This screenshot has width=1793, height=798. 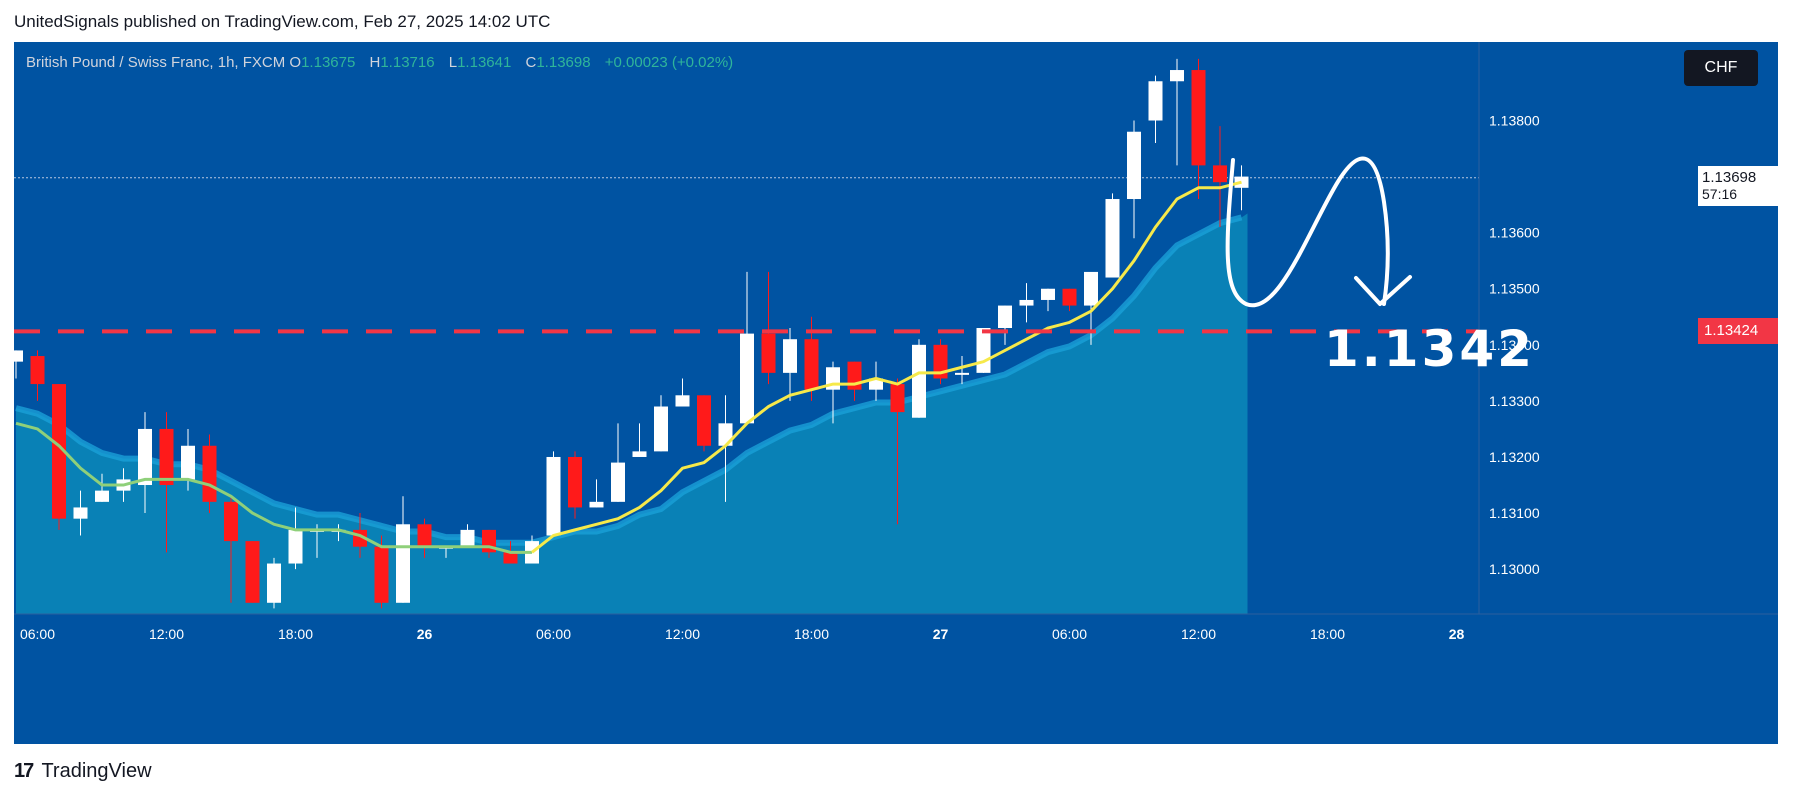 I want to click on level-price-tag: 1.13424, so click(x=1738, y=331).